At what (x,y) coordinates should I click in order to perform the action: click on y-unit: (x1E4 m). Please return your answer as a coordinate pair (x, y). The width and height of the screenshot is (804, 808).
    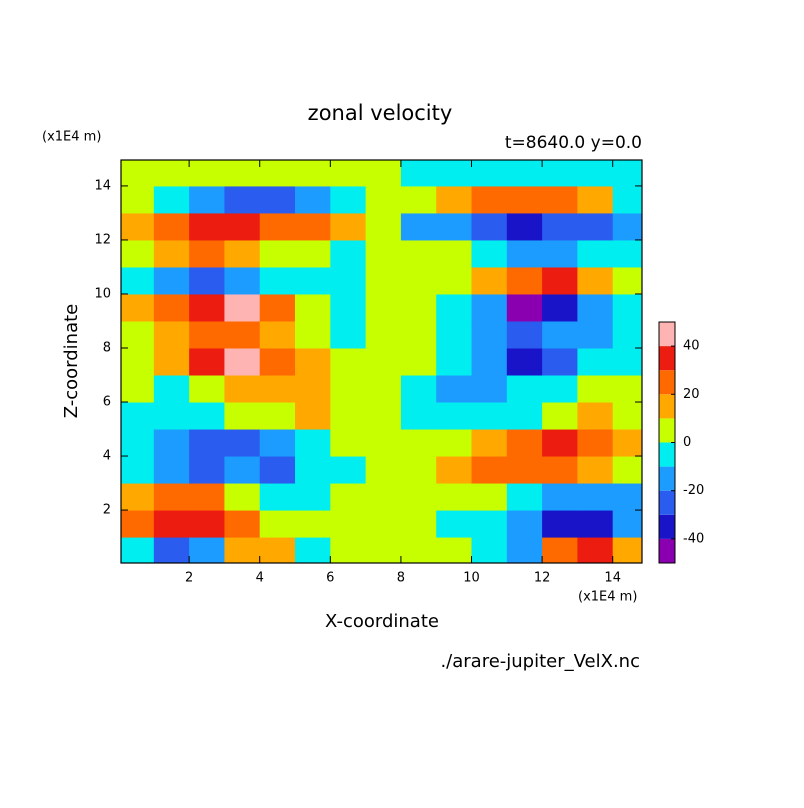
    Looking at the image, I should click on (71, 137).